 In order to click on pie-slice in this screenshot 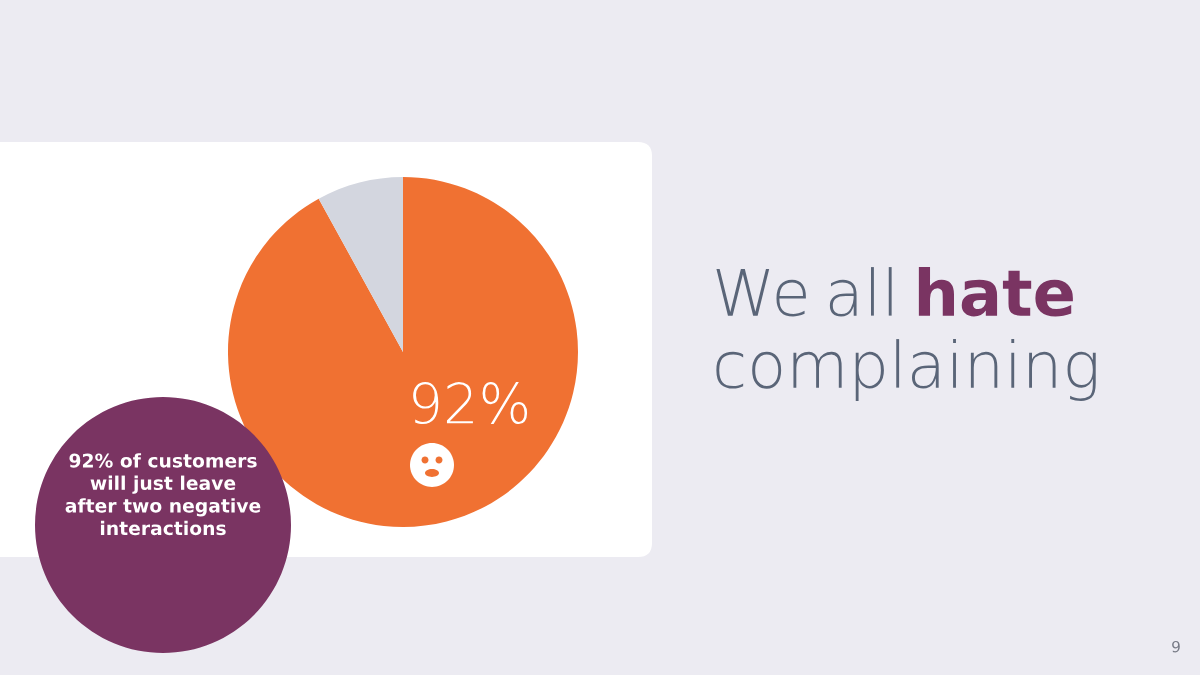, I will do `click(360, 264)`.